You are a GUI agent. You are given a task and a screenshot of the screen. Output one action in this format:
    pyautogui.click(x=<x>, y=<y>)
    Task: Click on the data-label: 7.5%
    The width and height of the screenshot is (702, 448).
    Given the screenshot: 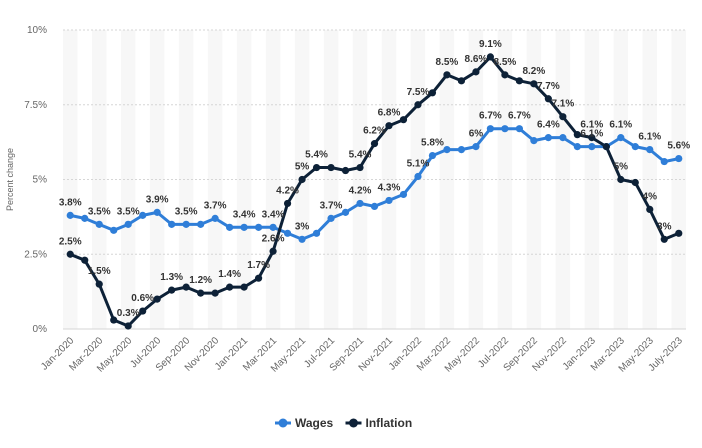 What is the action you would take?
    pyautogui.click(x=418, y=92)
    